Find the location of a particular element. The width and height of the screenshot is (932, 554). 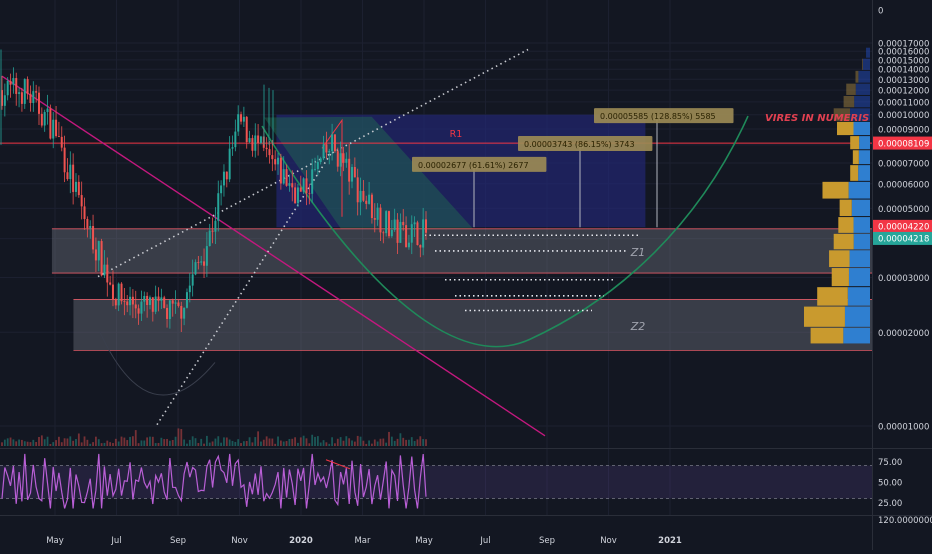

watermark-text: VIRES IN NUMERIS is located at coordinates (817, 118).